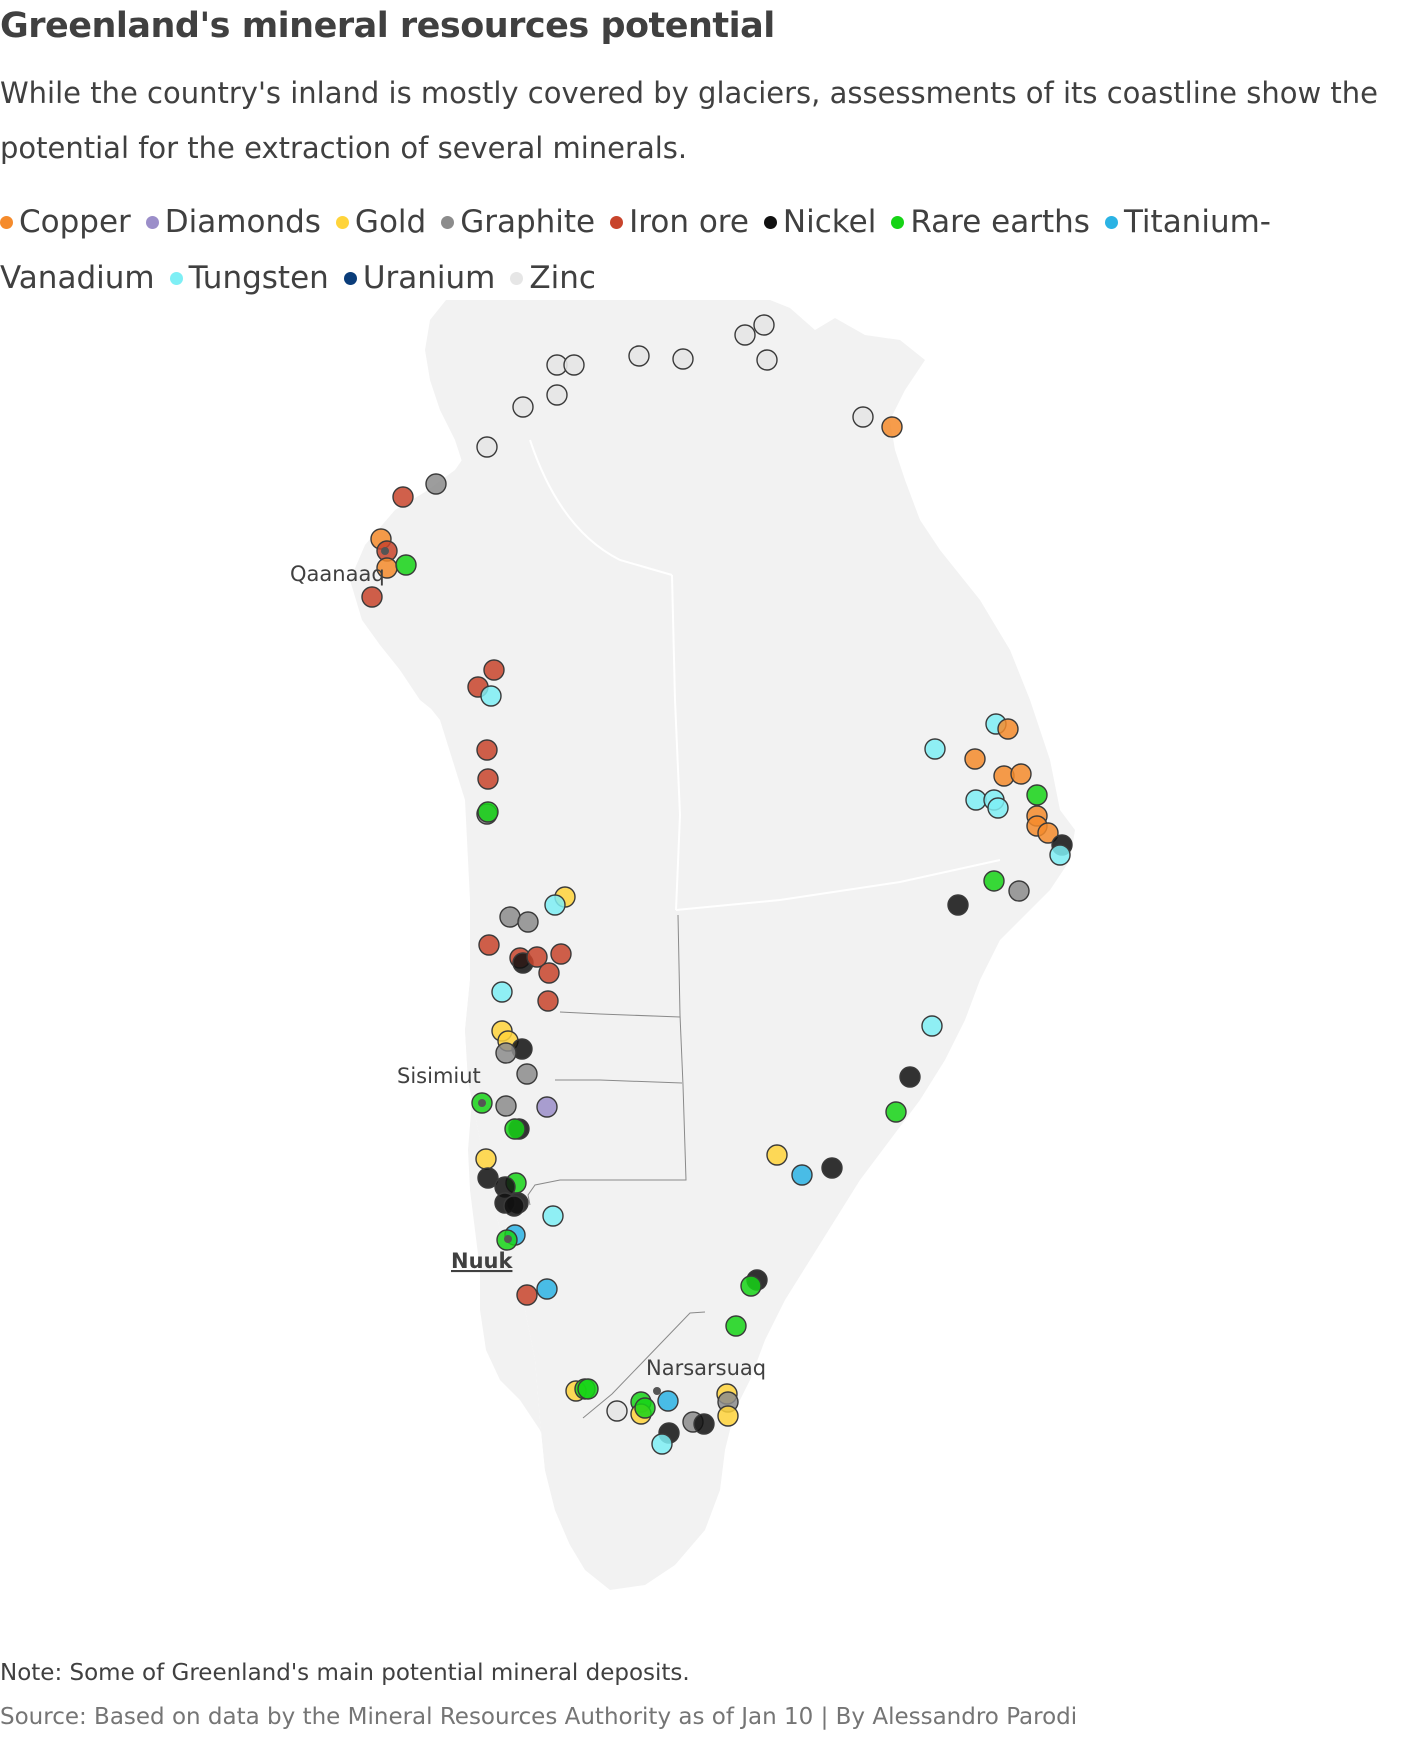  I want to click on region-boundary, so click(601, 507).